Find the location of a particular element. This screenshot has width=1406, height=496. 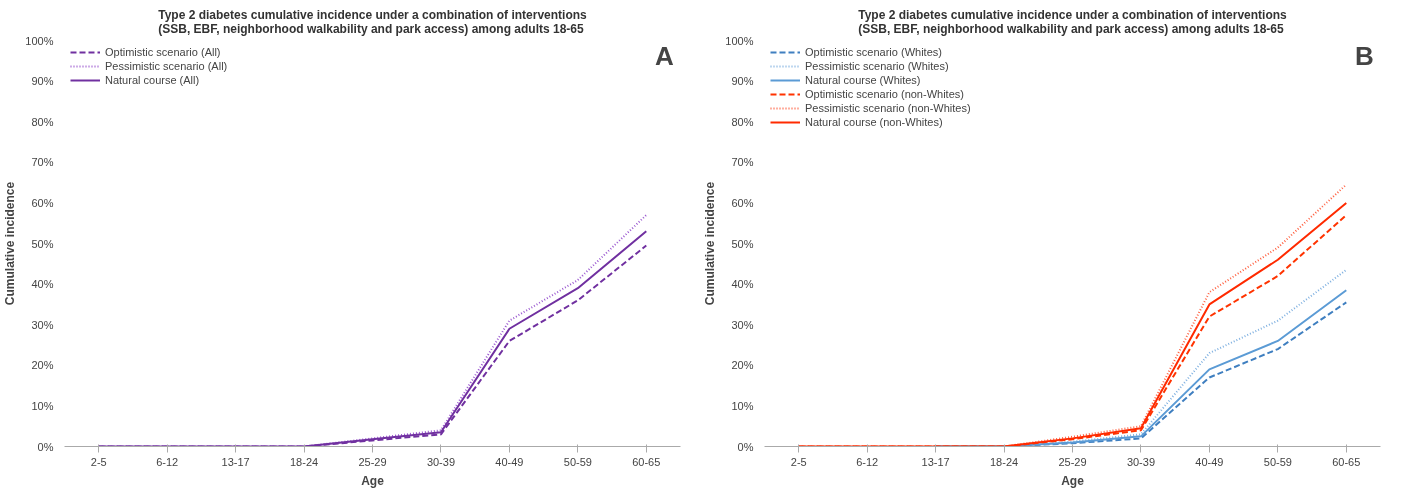

legend-label: Optimistic scenario (non-Whites) is located at coordinates (884, 94).